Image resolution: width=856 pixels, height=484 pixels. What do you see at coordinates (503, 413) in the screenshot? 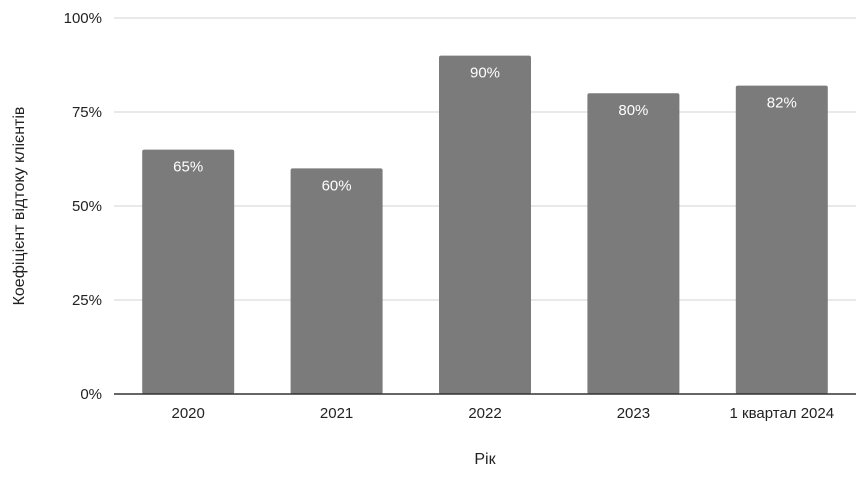
I see `x-axis-tick-labels: 2020 2021 2022 2023 1 квартал 2024` at bounding box center [503, 413].